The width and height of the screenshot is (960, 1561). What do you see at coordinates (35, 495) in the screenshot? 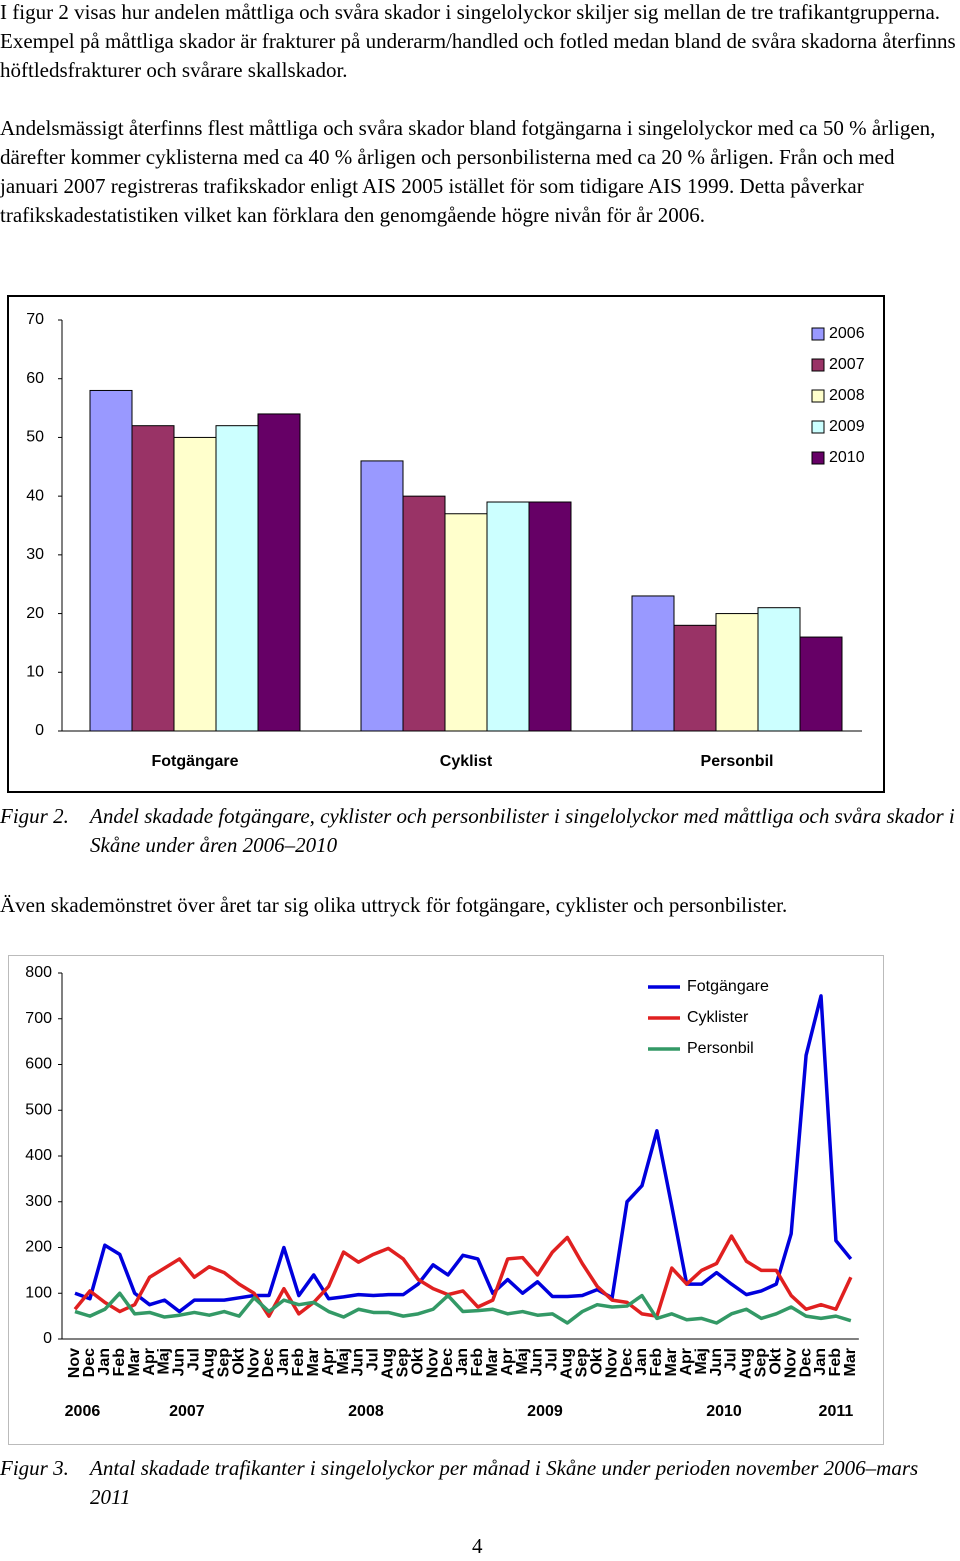
I see `y-tick-label: 40` at bounding box center [35, 495].